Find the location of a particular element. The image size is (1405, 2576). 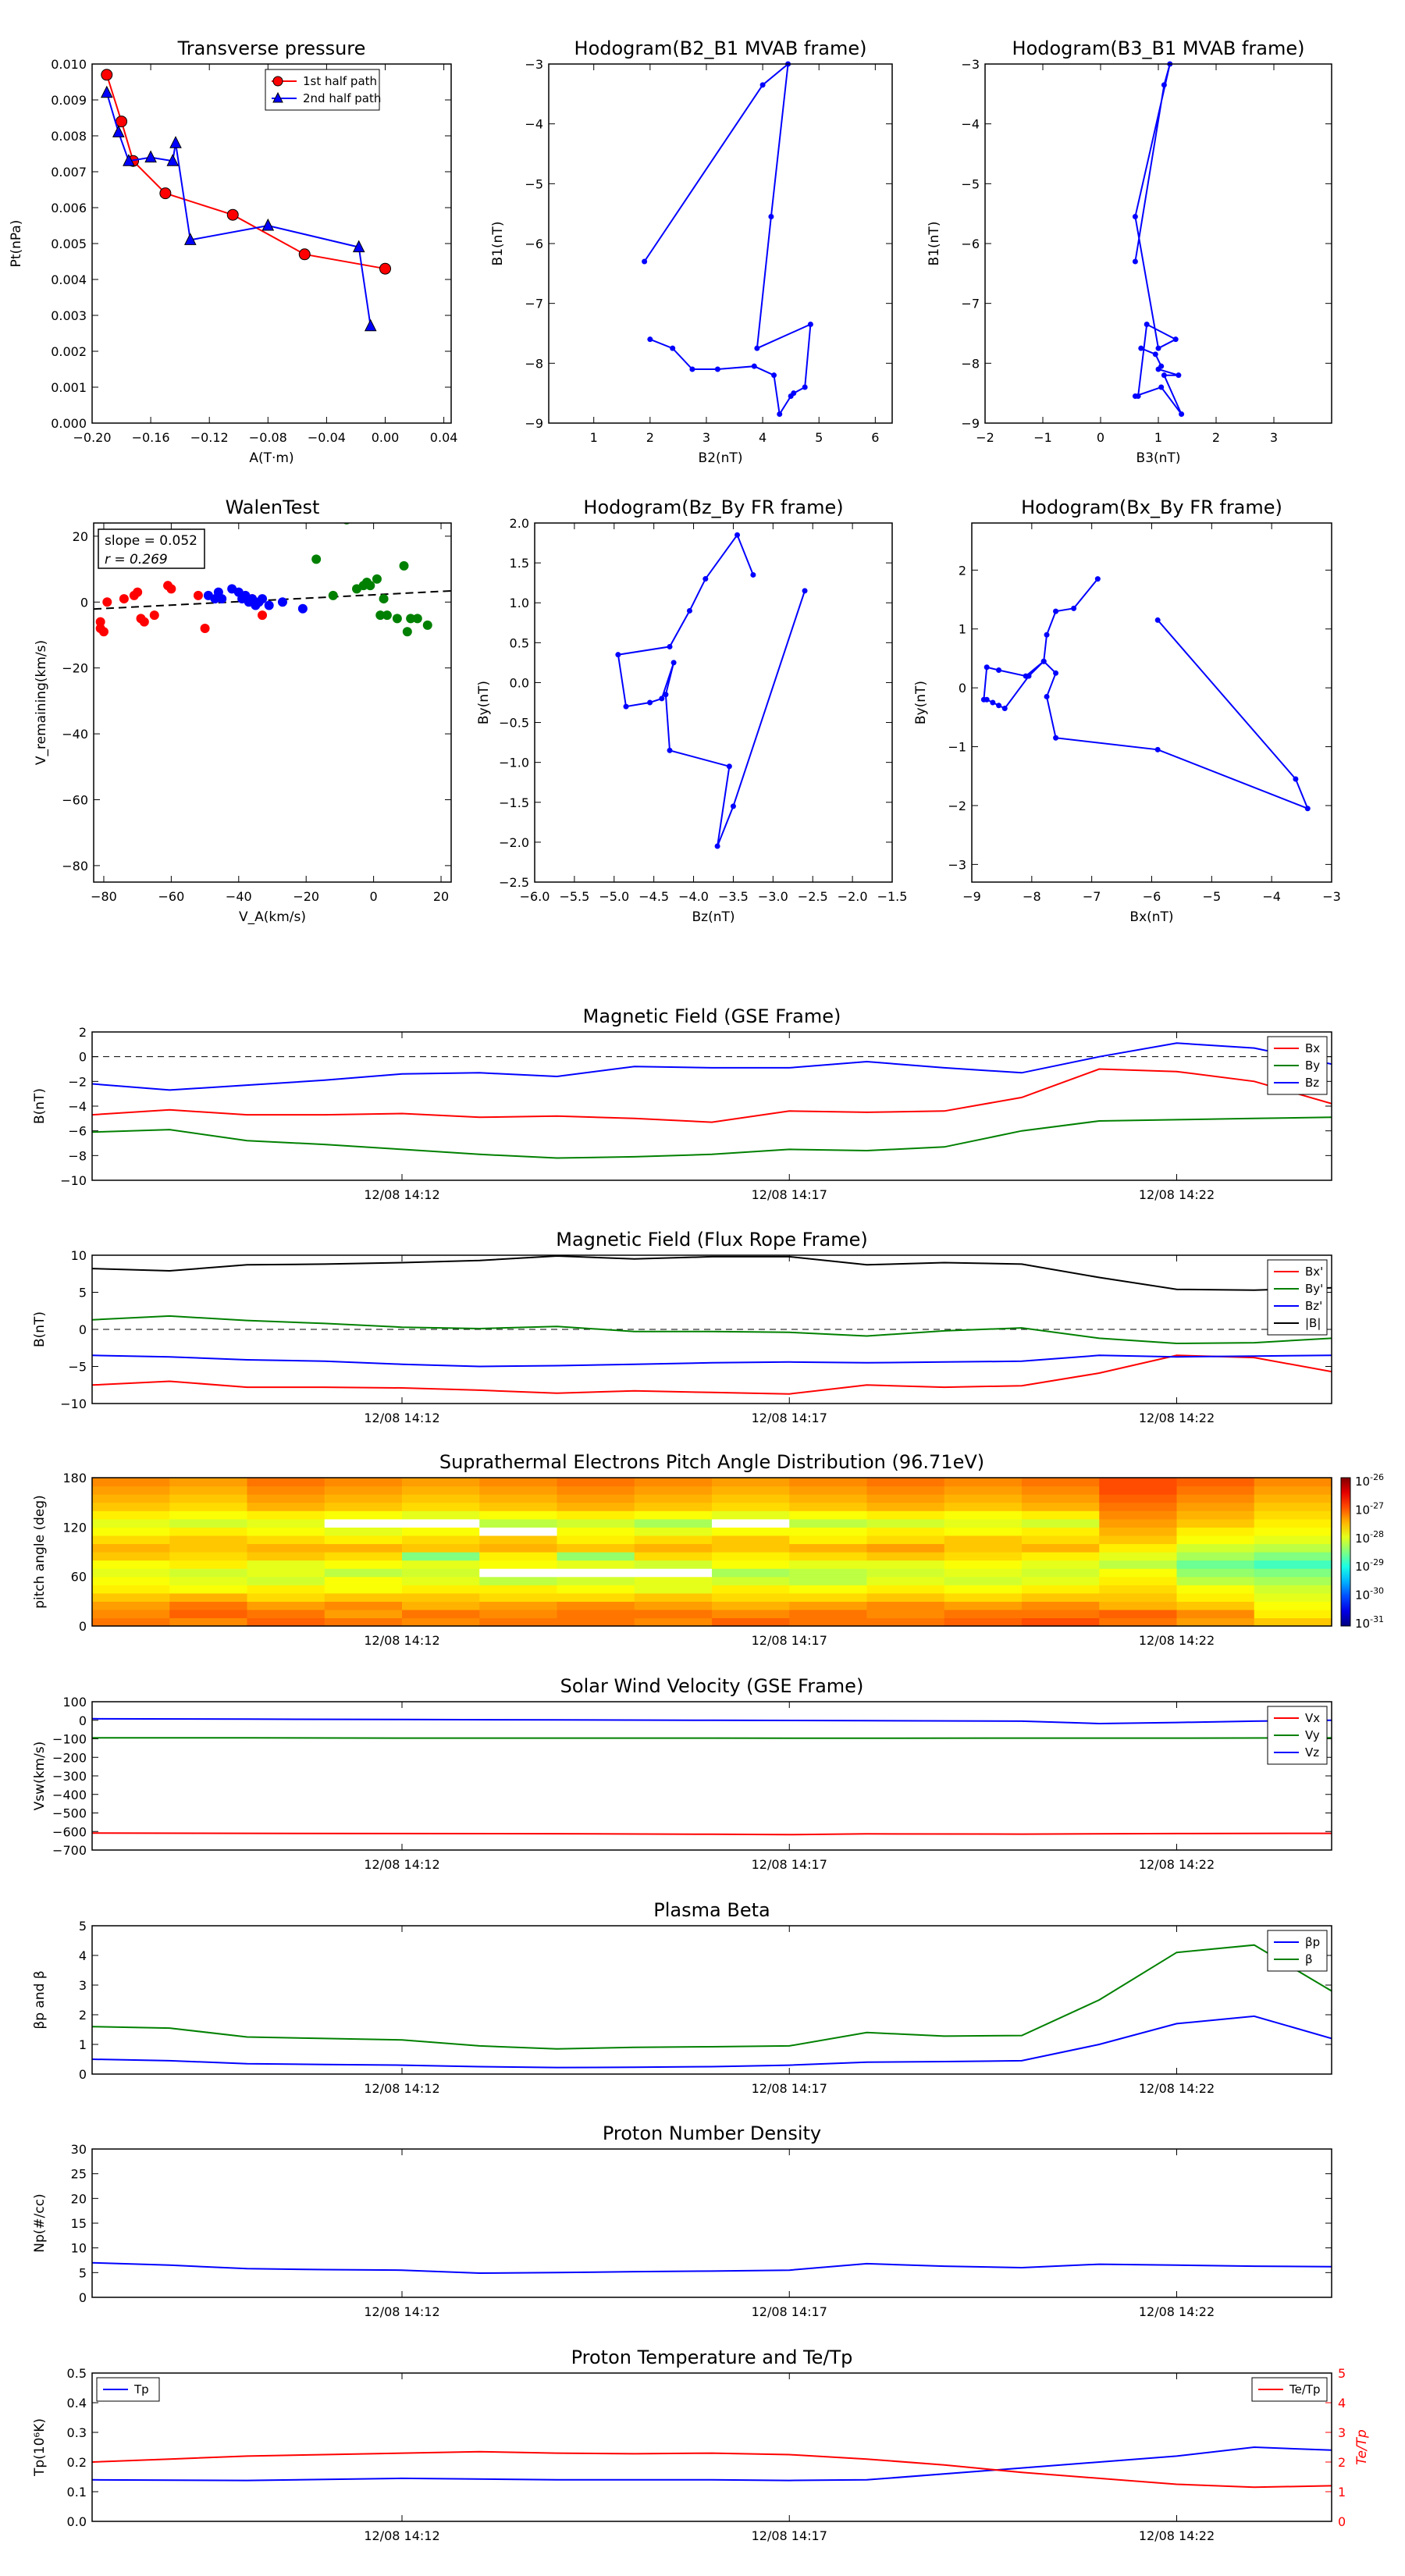

y-tick-label: −60 is located at coordinates (75, 799).